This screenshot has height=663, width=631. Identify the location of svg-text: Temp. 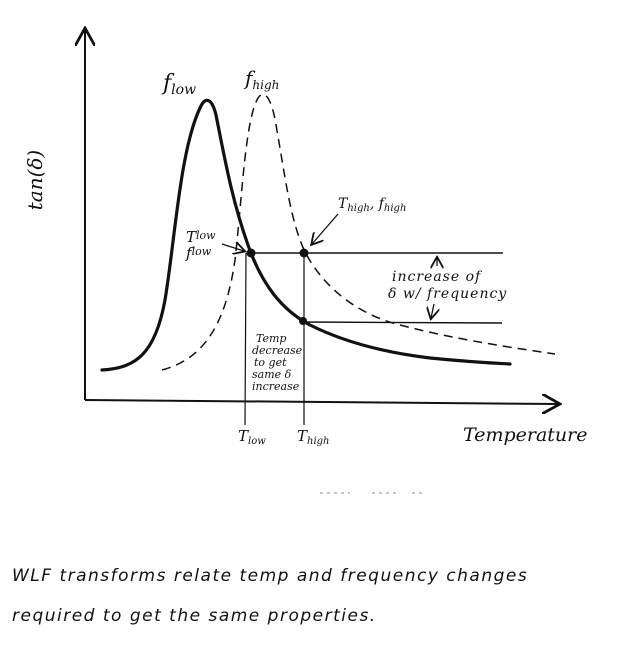
(271, 338).